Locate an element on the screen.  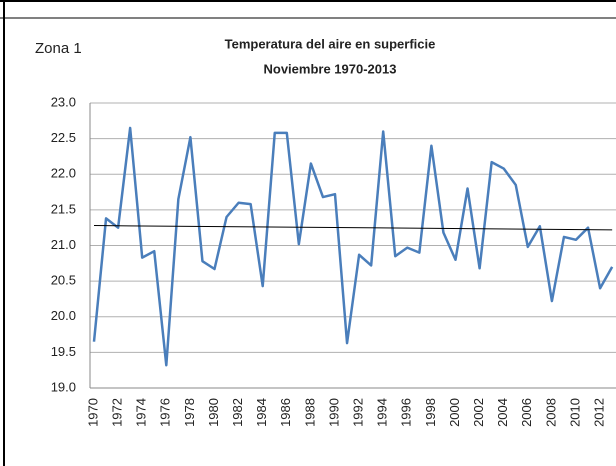
x-tick-label: 2006 is located at coordinates (526, 412).